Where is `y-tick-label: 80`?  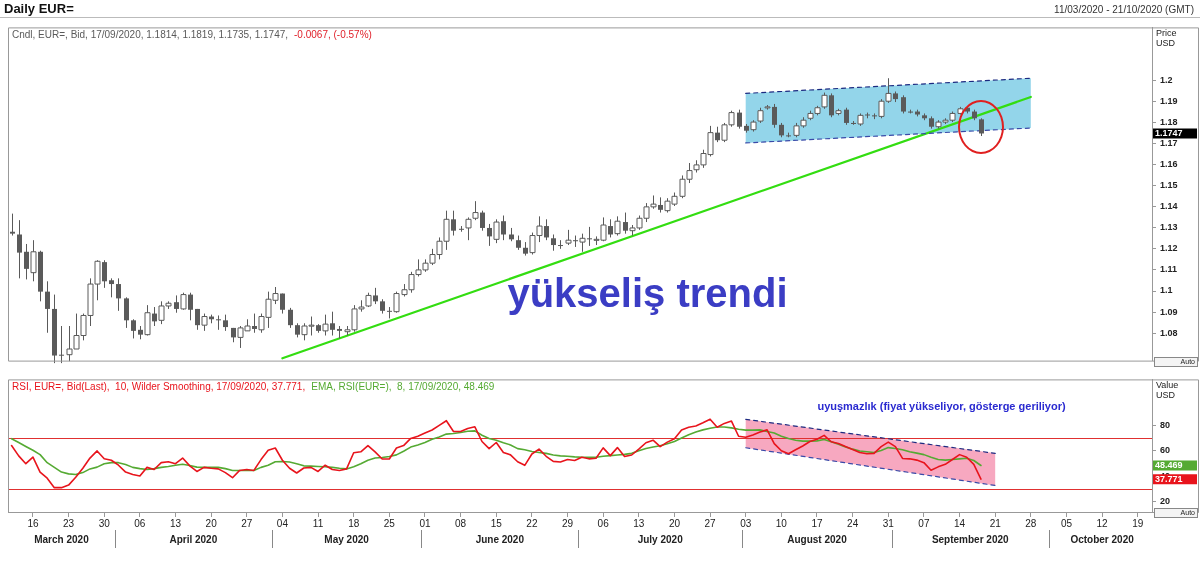
y-tick-label: 80 is located at coordinates (1165, 424).